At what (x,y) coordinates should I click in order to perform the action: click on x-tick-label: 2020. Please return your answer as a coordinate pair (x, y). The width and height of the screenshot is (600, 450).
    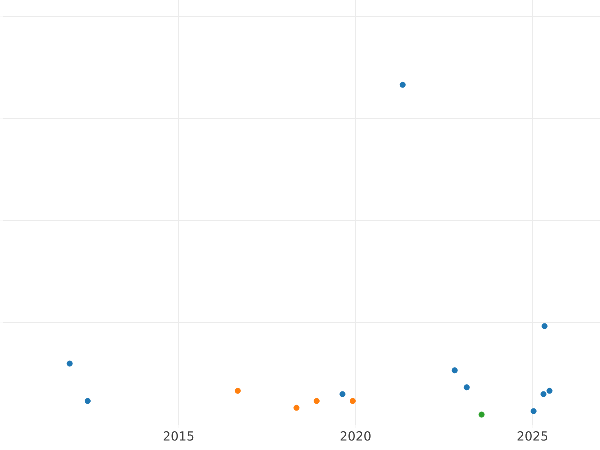
    Looking at the image, I should click on (355, 436).